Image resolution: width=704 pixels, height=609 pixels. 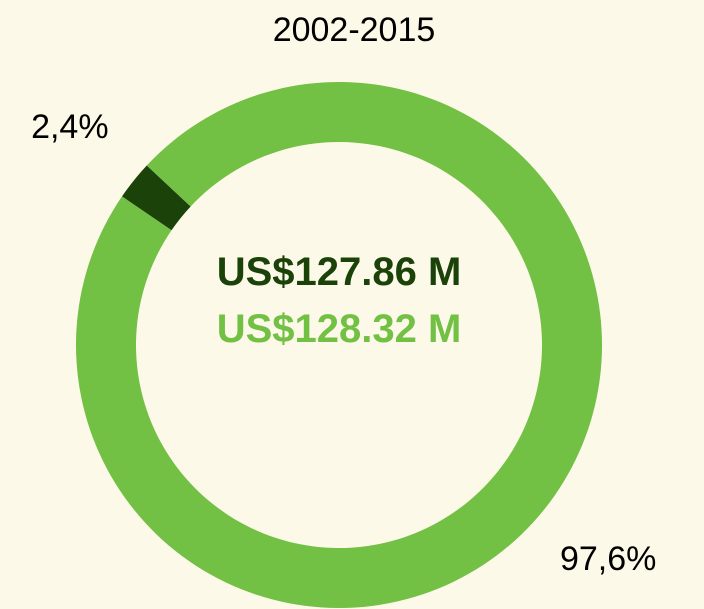 I want to click on annotation: US$128.32 M, so click(x=339, y=329).